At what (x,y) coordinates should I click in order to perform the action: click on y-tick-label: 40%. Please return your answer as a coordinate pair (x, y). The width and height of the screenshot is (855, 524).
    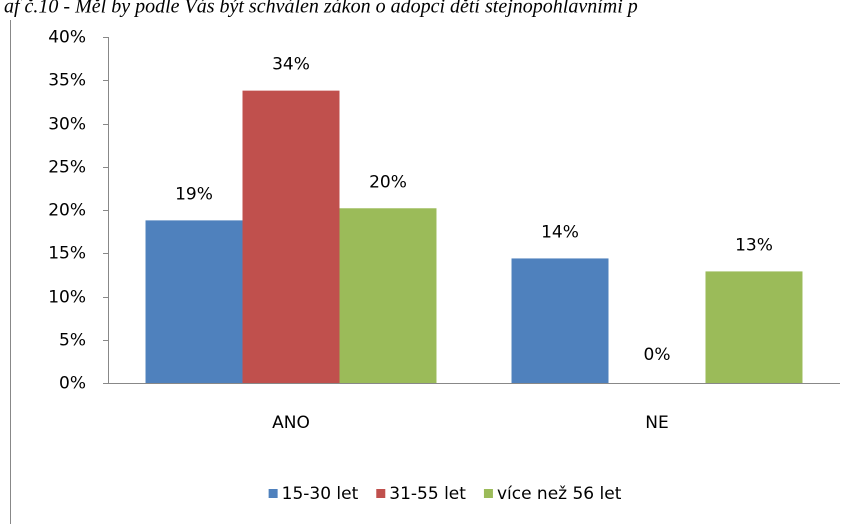
    Looking at the image, I should click on (67, 38).